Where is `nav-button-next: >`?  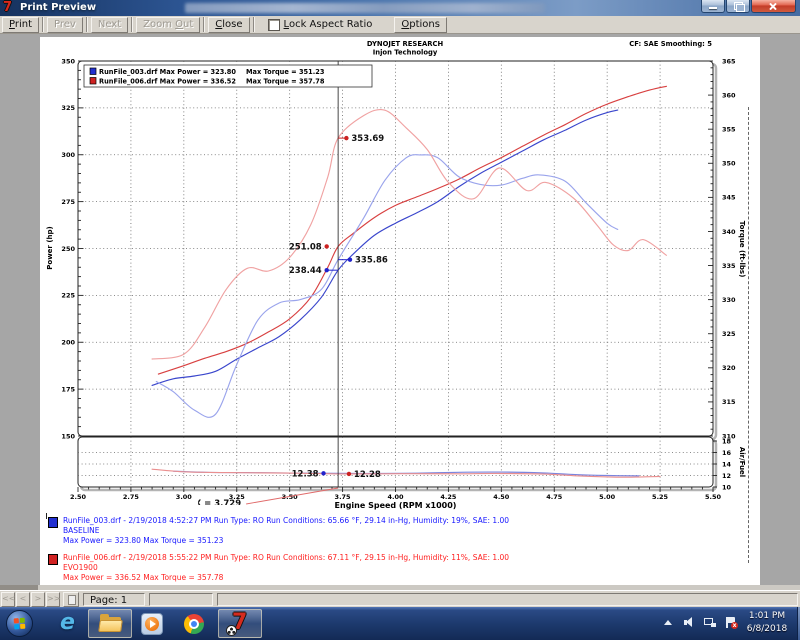 nav-button-next: > is located at coordinates (38, 599).